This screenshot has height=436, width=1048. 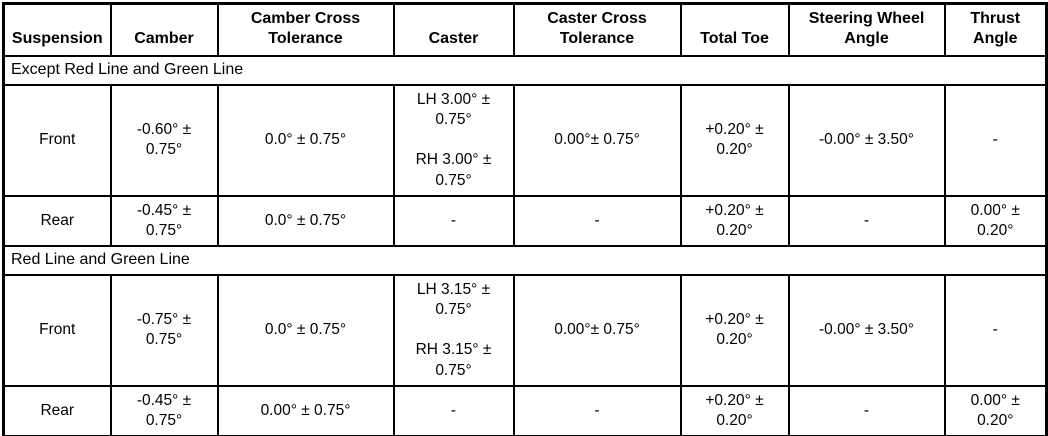 What do you see at coordinates (164, 30) in the screenshot?
I see `col-header-camber: Camber` at bounding box center [164, 30].